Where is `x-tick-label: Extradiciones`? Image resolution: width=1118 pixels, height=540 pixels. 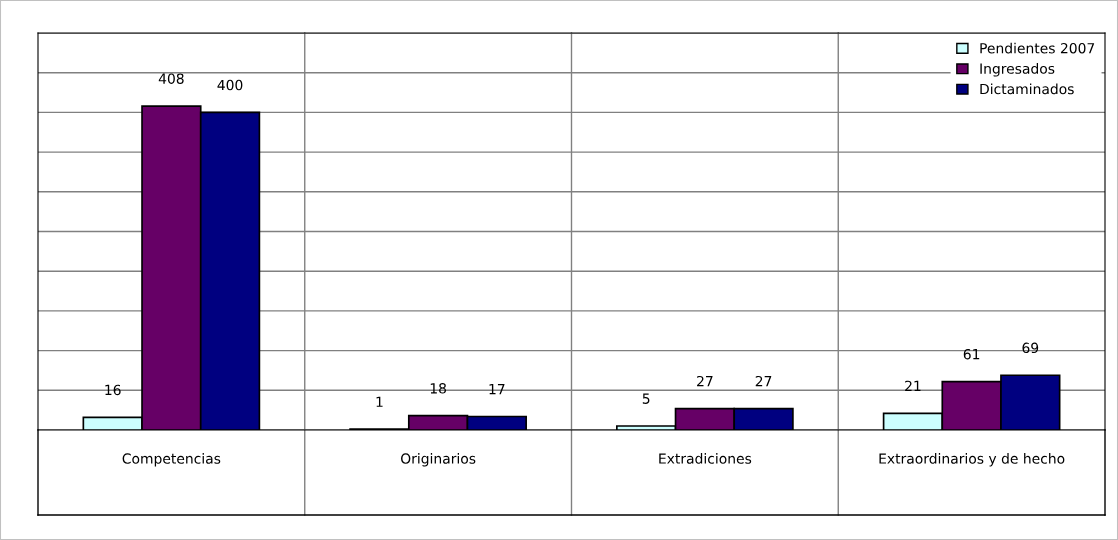
x-tick-label: Extradiciones is located at coordinates (705, 458).